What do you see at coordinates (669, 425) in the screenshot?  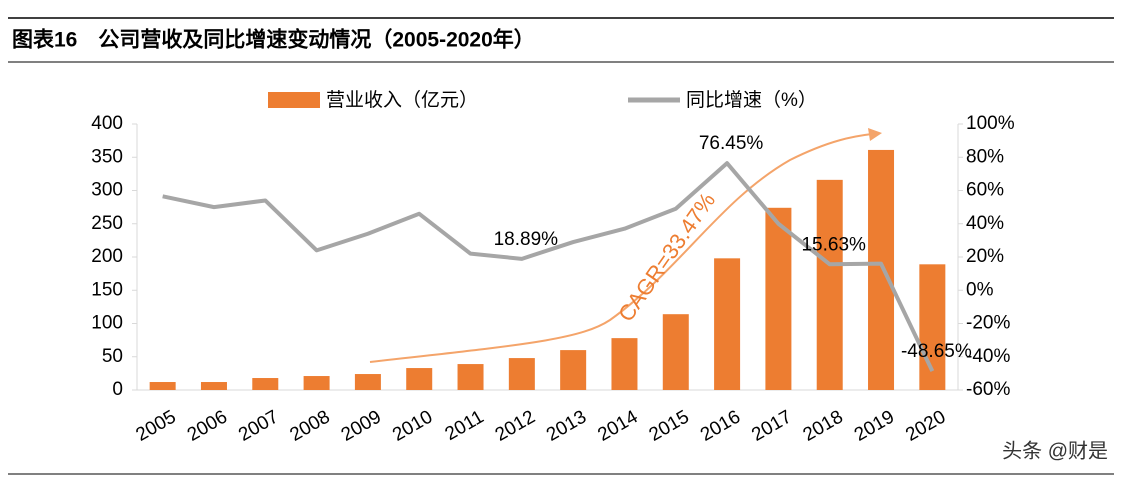 I see `x-tick-label: 2015` at bounding box center [669, 425].